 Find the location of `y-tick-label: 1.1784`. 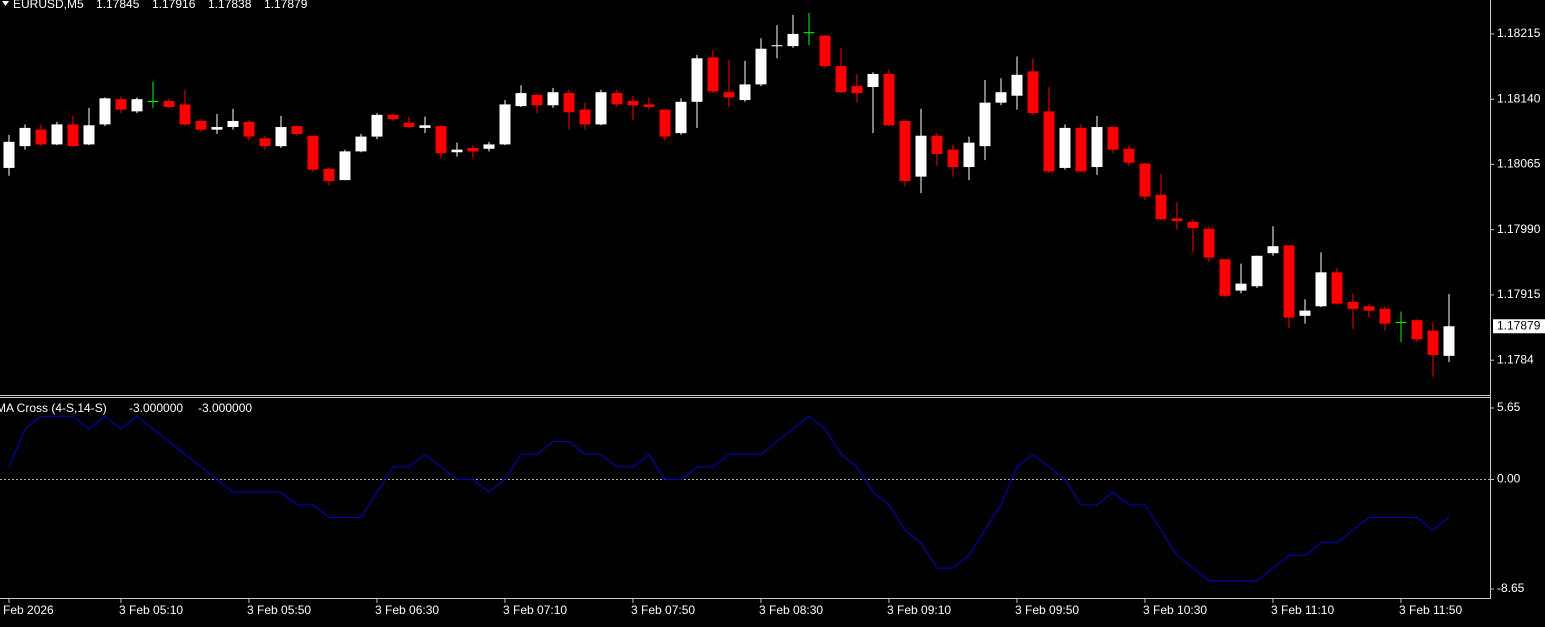

y-tick-label: 1.1784 is located at coordinates (1515, 359).